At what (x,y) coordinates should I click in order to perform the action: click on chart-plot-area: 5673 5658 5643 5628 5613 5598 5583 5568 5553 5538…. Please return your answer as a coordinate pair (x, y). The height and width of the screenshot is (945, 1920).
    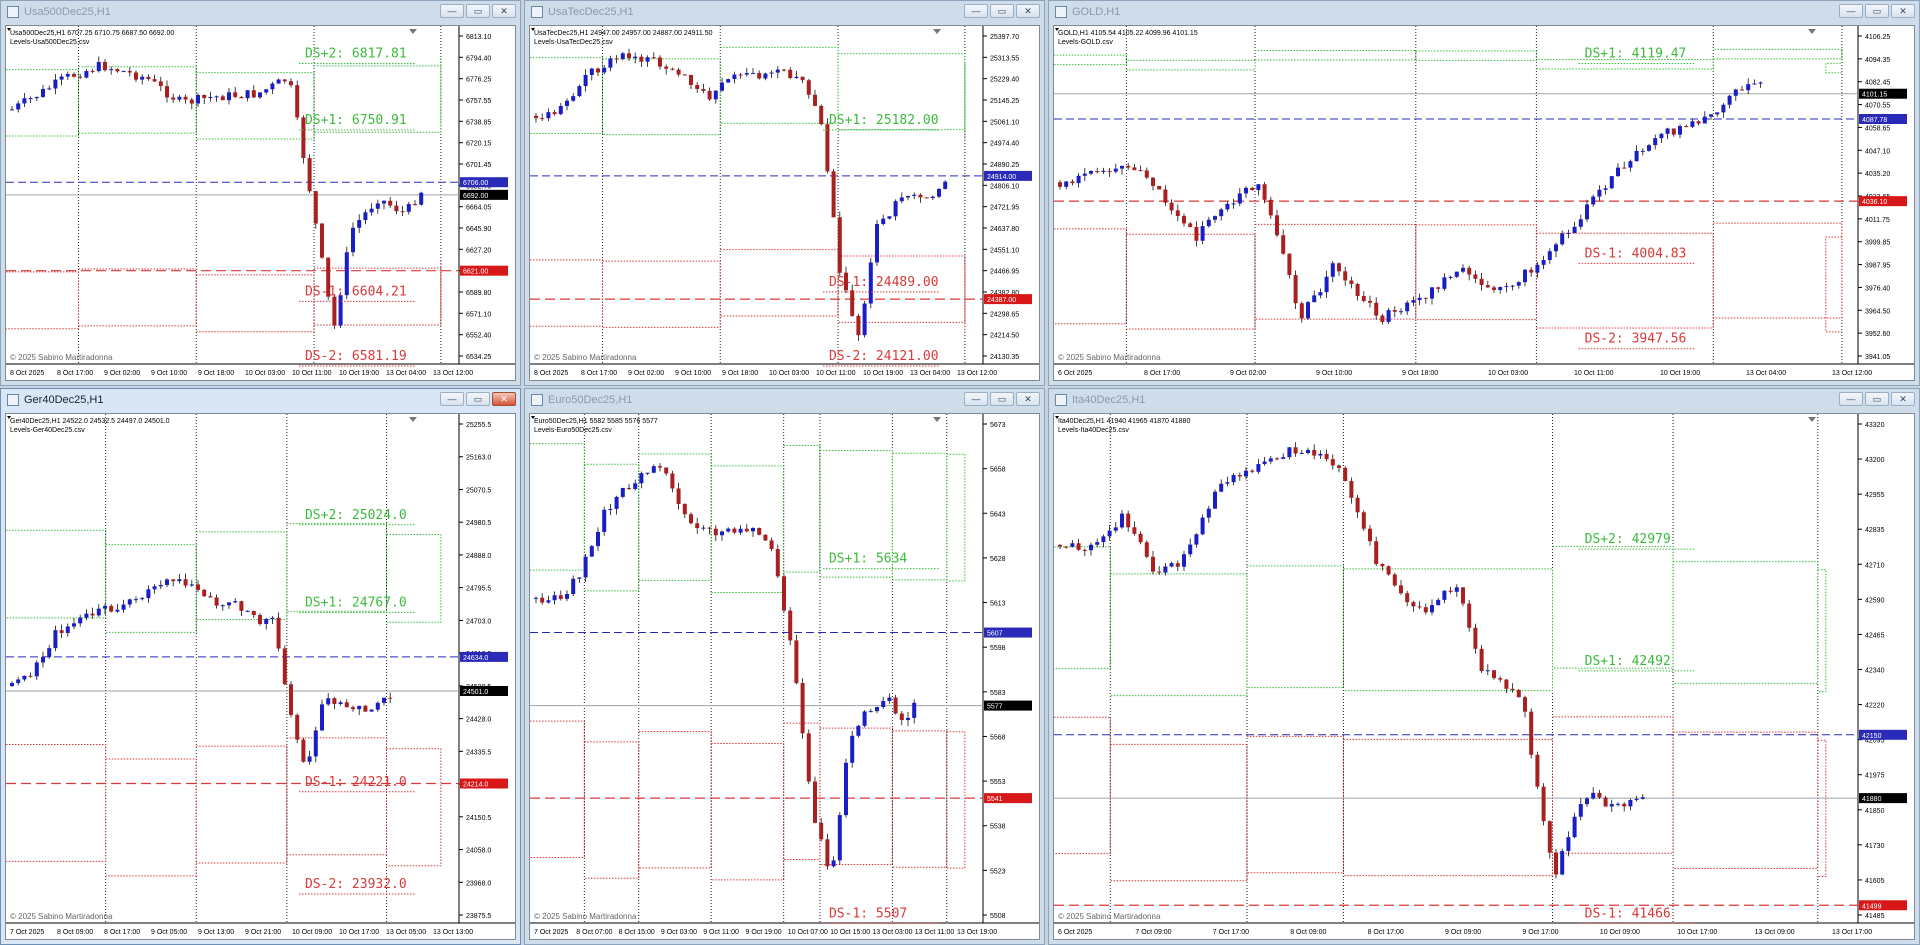
    Looking at the image, I should click on (784, 676).